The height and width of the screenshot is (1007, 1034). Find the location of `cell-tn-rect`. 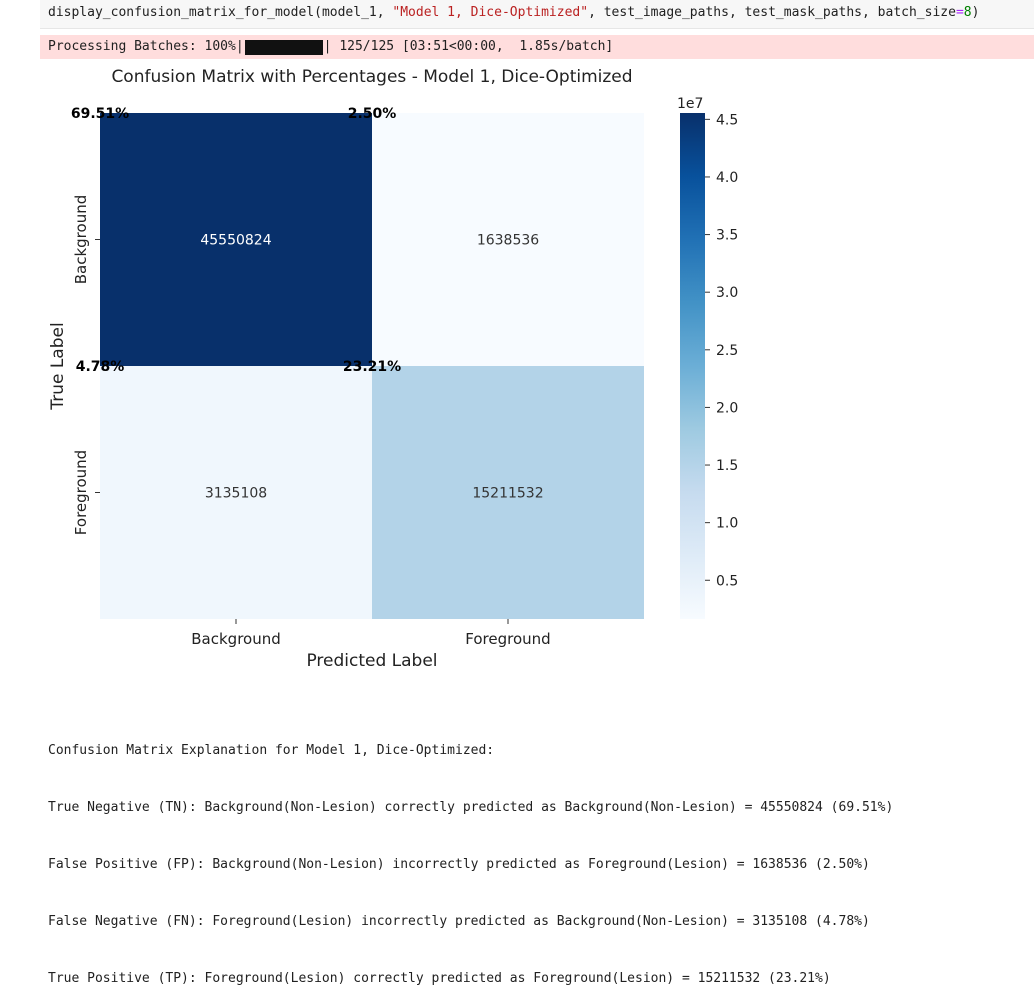

cell-tn-rect is located at coordinates (236, 239).